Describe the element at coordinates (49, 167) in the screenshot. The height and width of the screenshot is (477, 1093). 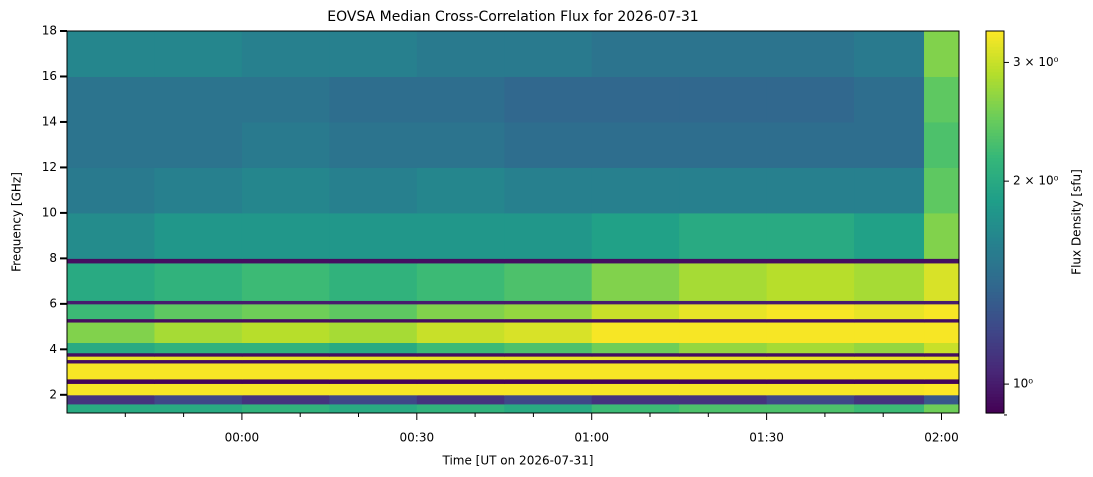
I see `y-tick-label: 12` at that location.